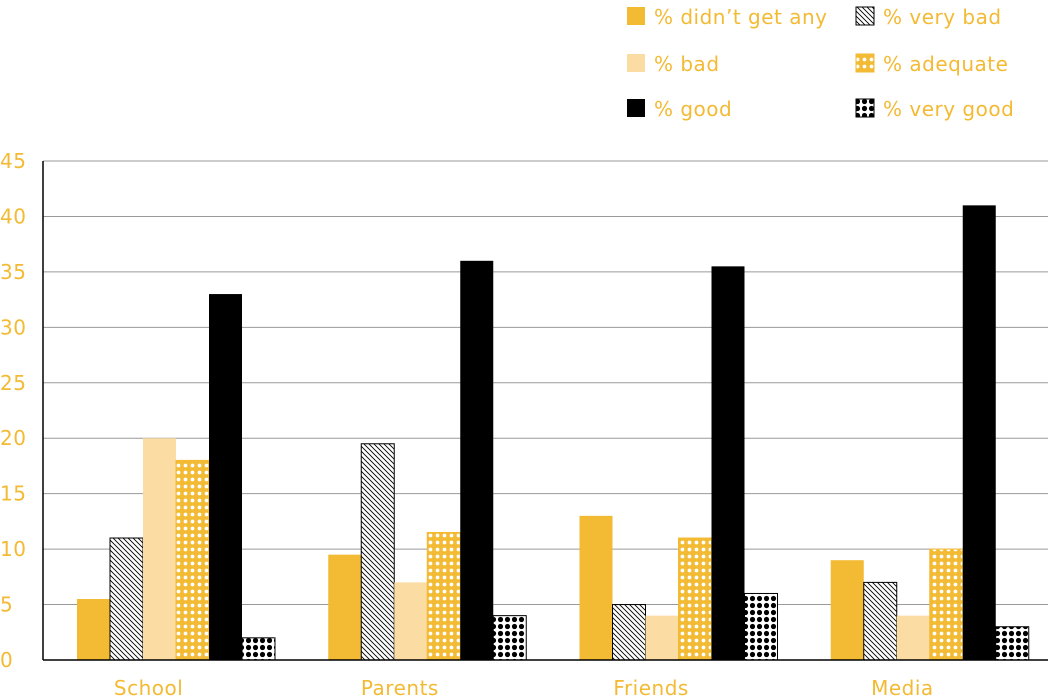  What do you see at coordinates (942, 17) in the screenshot?
I see `legend-label: % very bad` at bounding box center [942, 17].